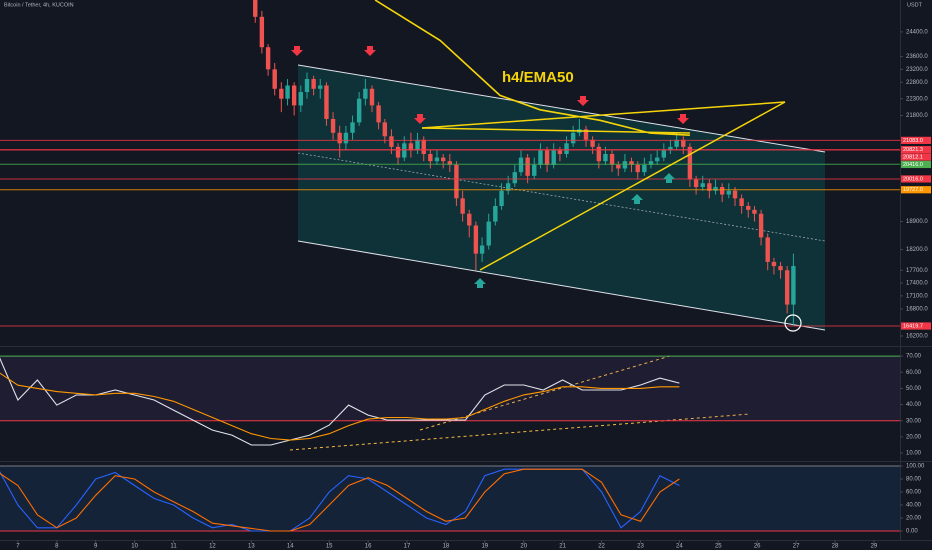  I want to click on x-tick-label: 16, so click(368, 547).